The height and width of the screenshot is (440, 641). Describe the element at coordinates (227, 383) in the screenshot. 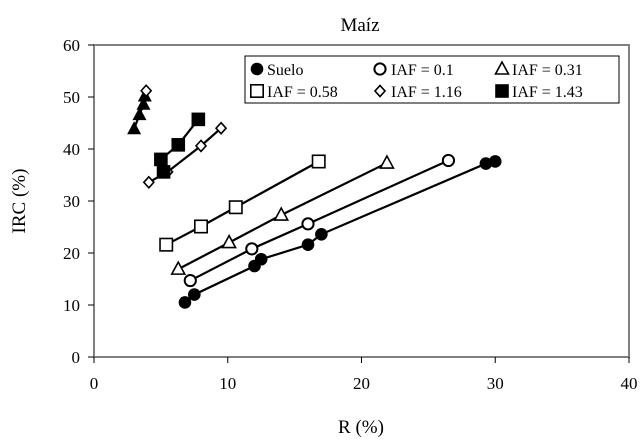

I see `x-tick-label: 10` at that location.